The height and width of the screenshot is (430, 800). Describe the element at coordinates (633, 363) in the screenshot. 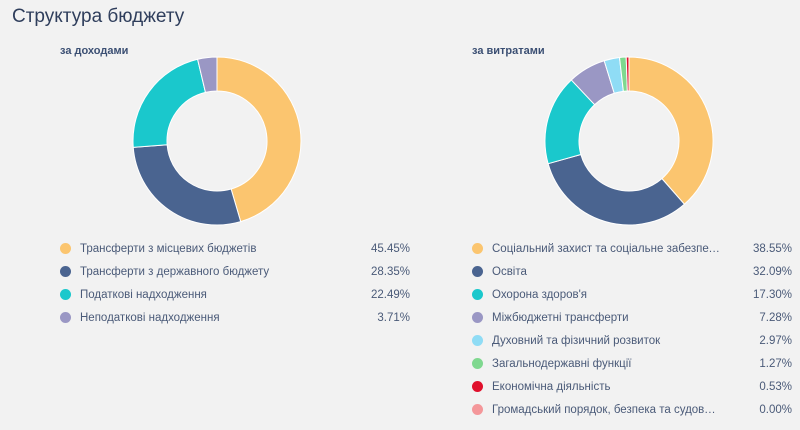

I see `legend-item: Загальнодержавні функції 1.27%` at that location.